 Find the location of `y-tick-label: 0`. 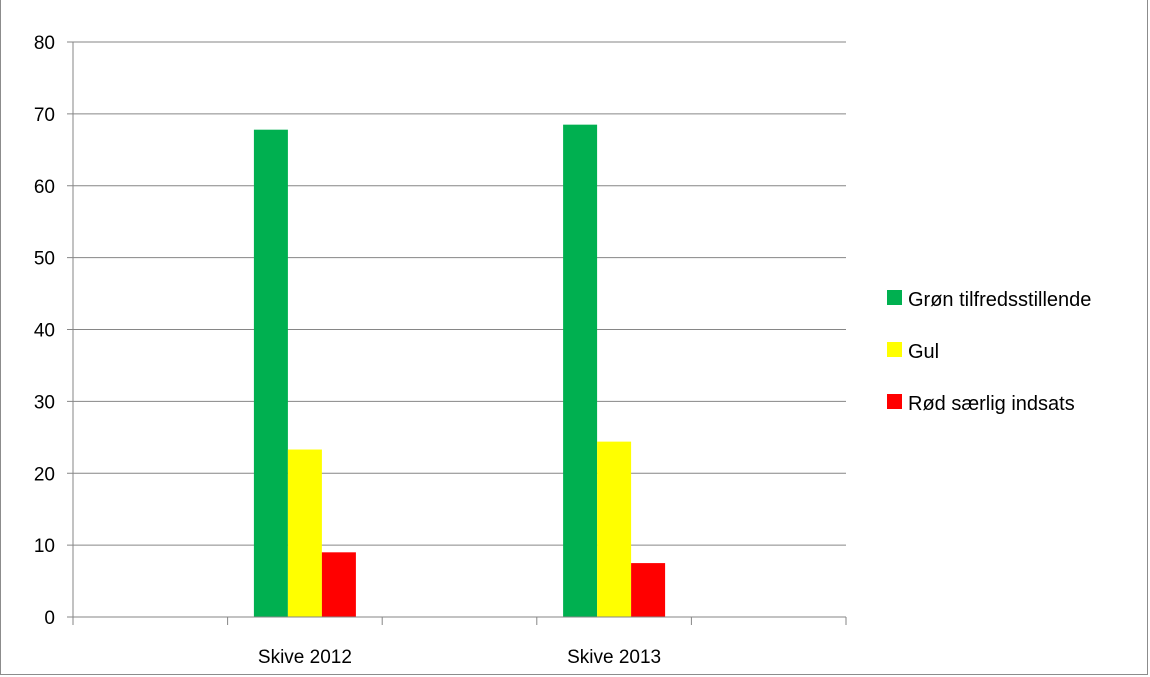

y-tick-label: 0 is located at coordinates (49, 618).